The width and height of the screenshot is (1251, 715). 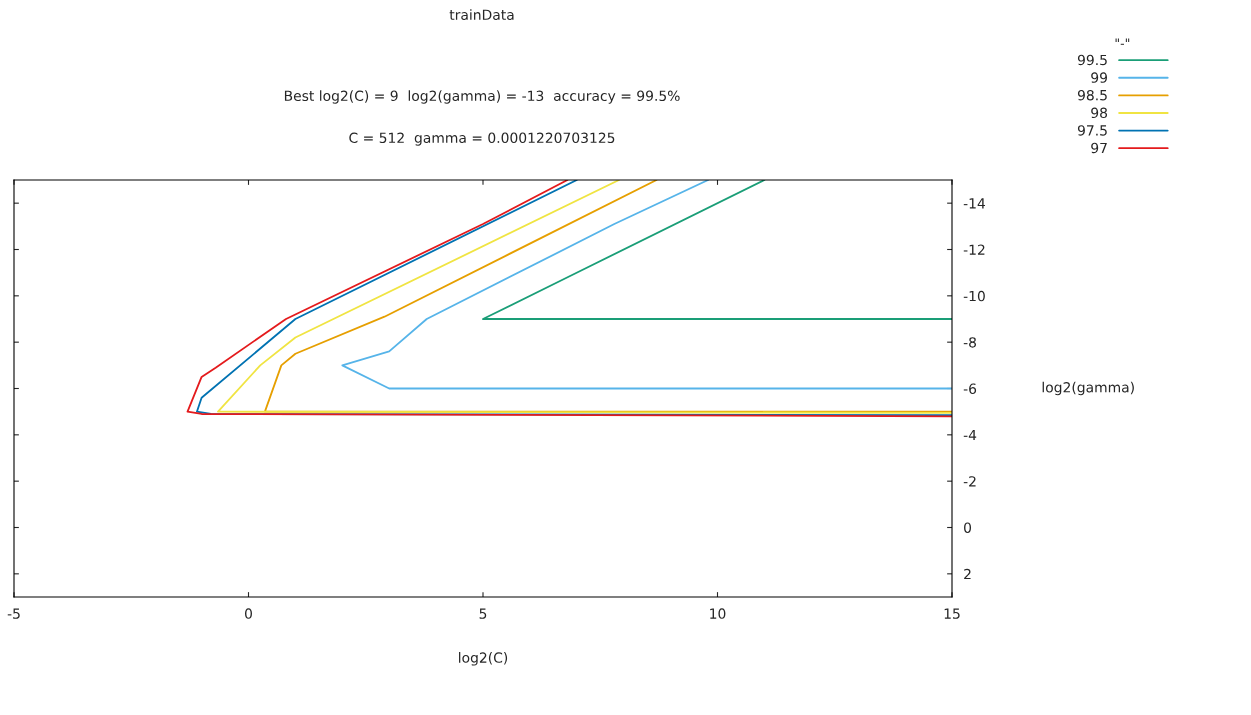 I want to click on legend-title: "-", so click(x=1122, y=41).